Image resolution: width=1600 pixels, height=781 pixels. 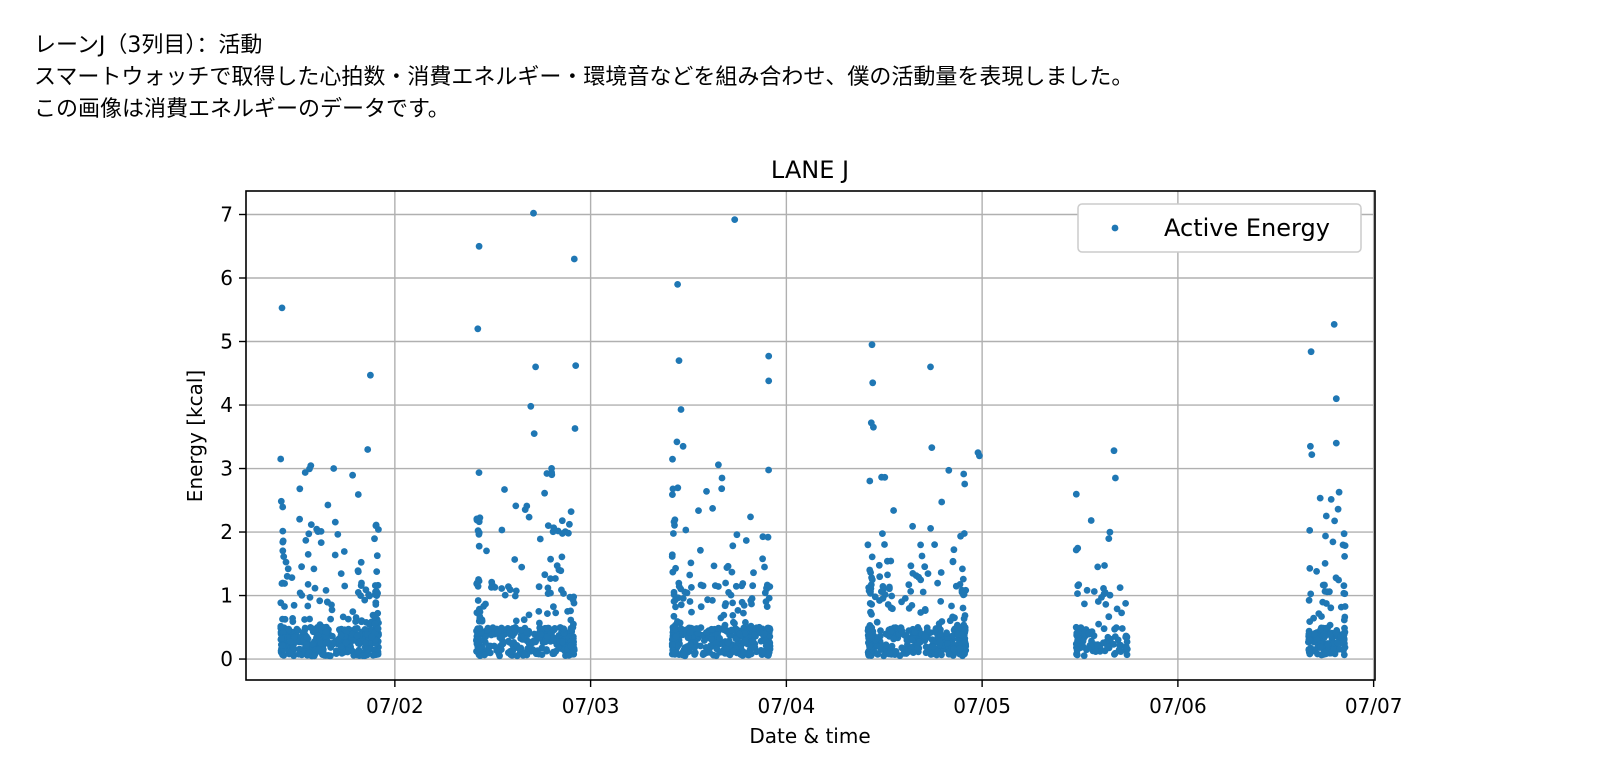 What do you see at coordinates (591, 706) in the screenshot?
I see `x-tick-label: 07/03` at bounding box center [591, 706].